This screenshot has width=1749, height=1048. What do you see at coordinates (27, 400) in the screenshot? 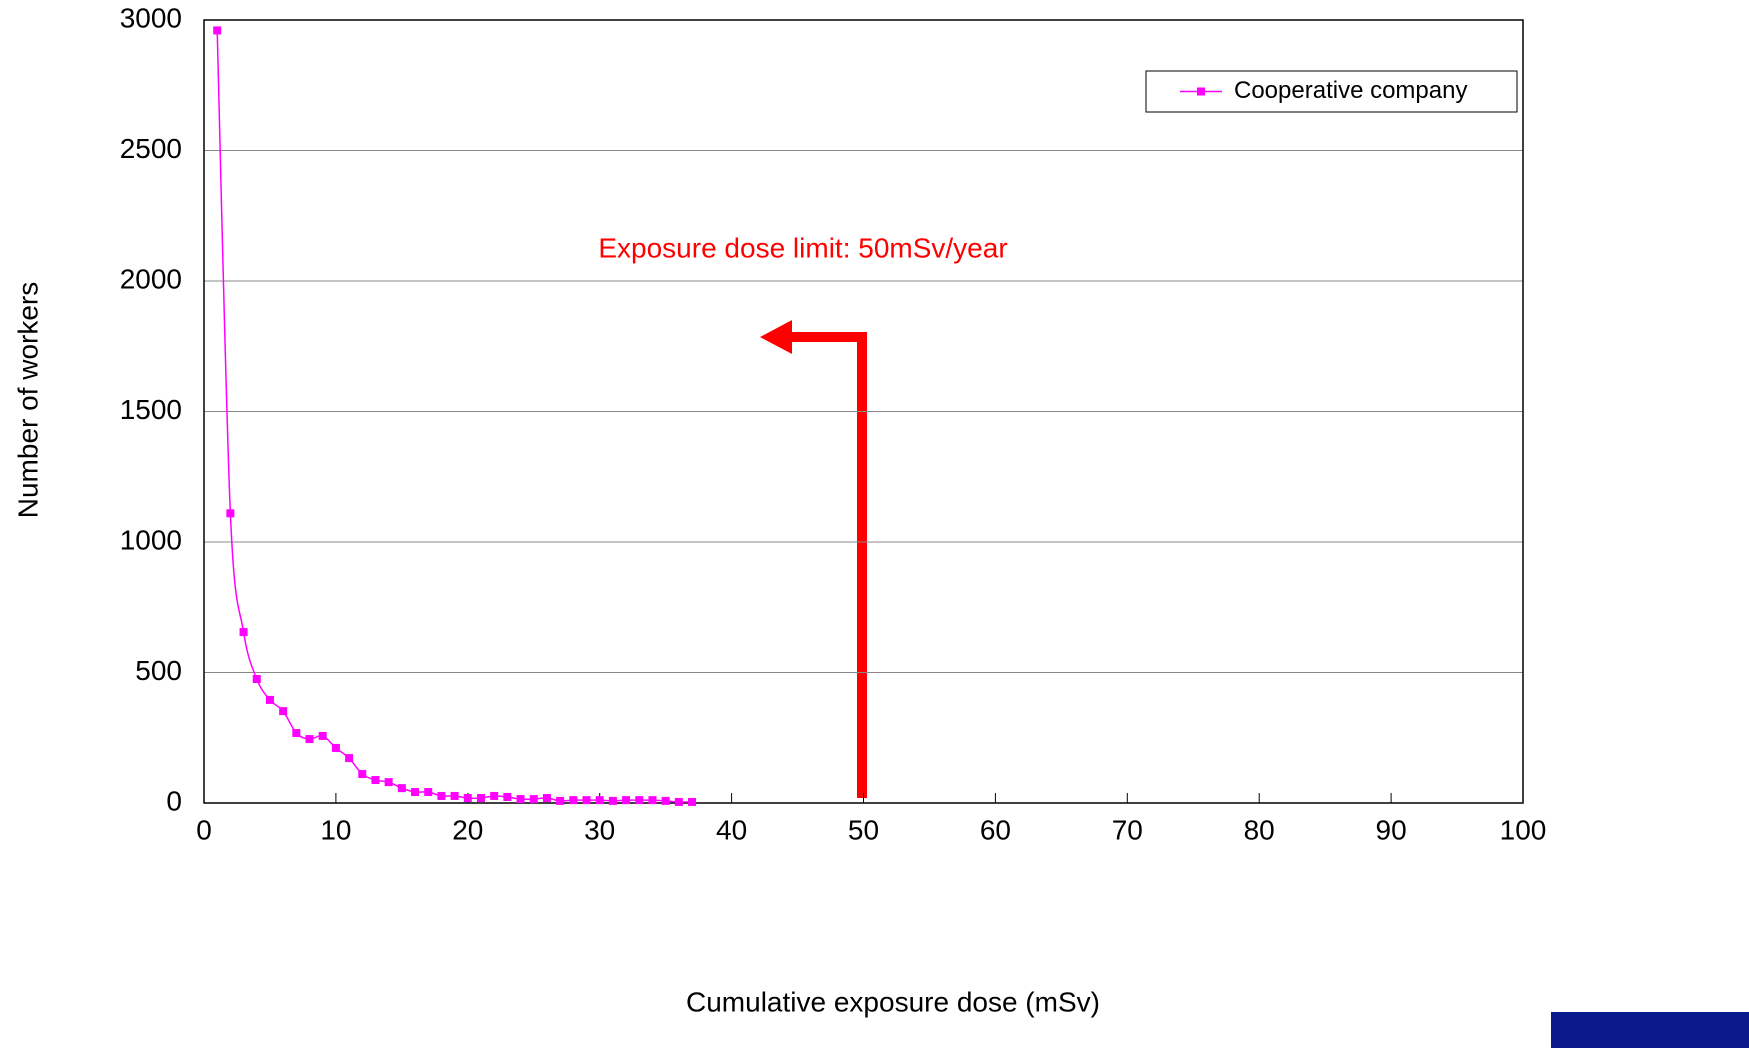
I see `y-axis-title: Number of workers` at bounding box center [27, 400].